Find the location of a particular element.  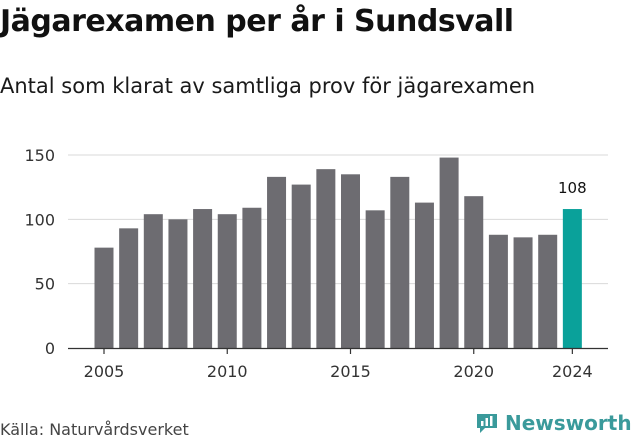

y-tick-label: 150 is located at coordinates (39, 155).